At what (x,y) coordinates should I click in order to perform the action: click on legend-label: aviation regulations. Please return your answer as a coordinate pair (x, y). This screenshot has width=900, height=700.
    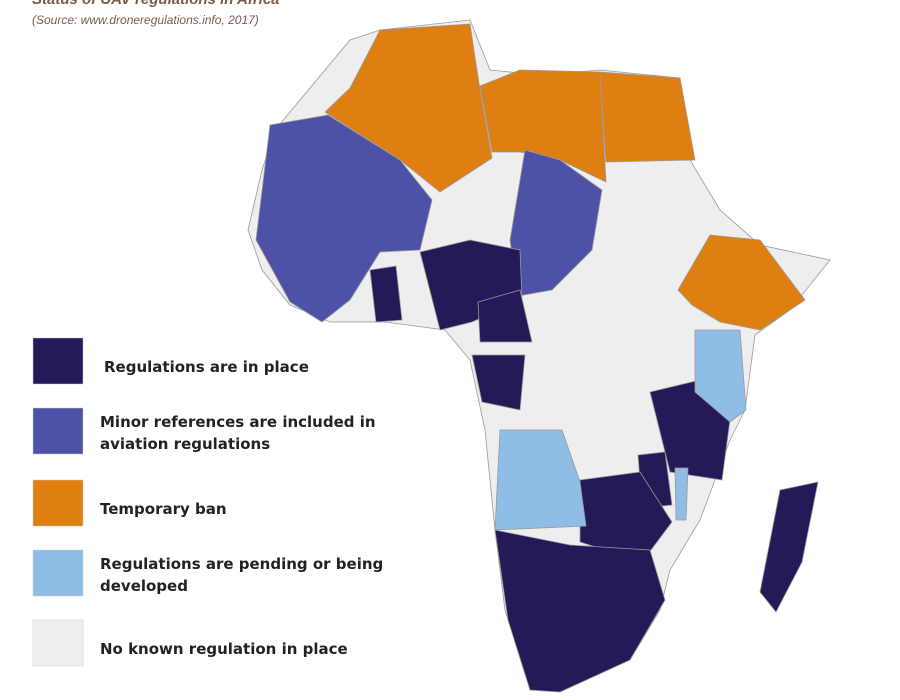
    Looking at the image, I should click on (185, 444).